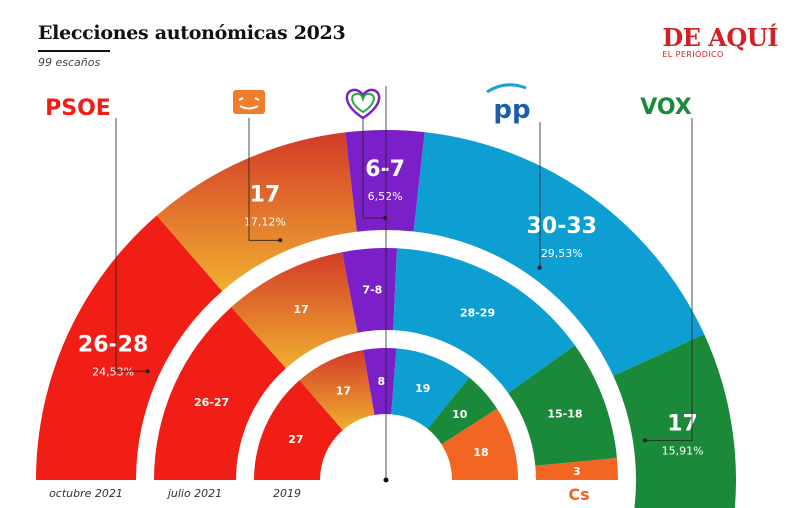  What do you see at coordinates (577, 471) in the screenshot?
I see `seat-label-cs-ring1: 3` at bounding box center [577, 471].